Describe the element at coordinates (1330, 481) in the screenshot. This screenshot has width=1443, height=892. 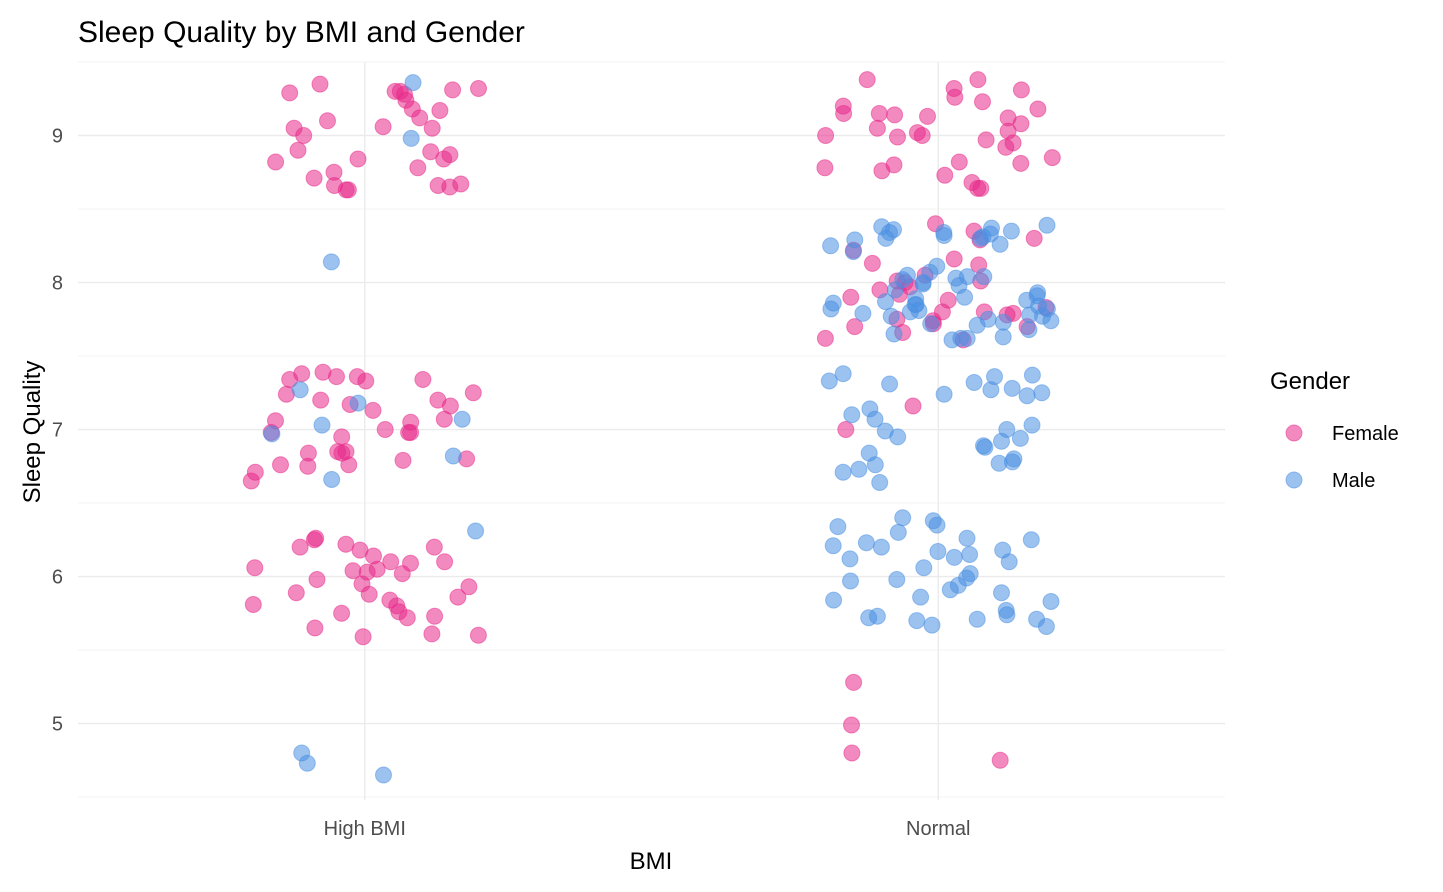
I see `legend-item-male: Male` at that location.